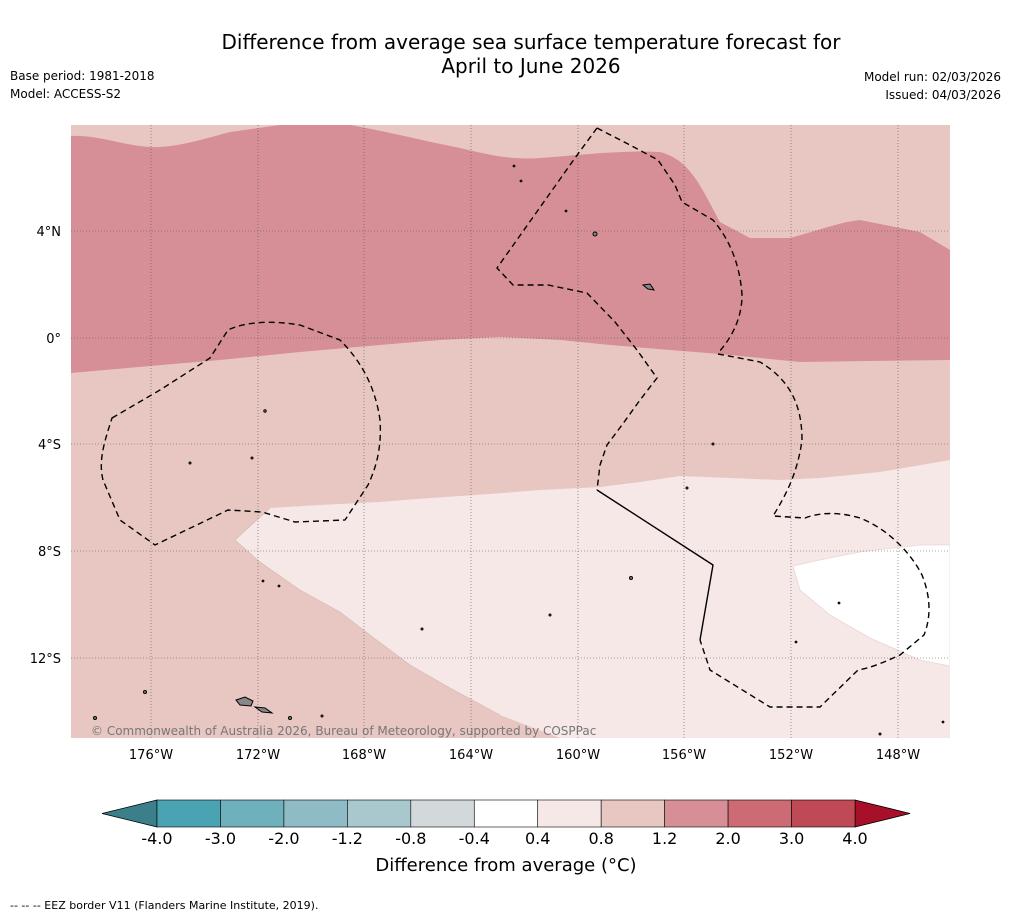  What do you see at coordinates (727, 838) in the screenshot?
I see `colorbar-tick-label: 2.0` at bounding box center [727, 838].